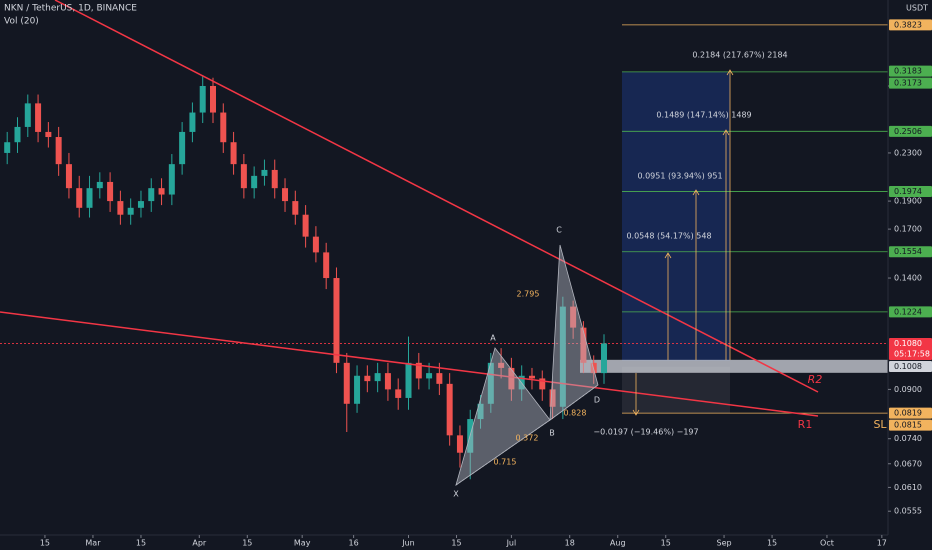 The height and width of the screenshot is (550, 932). What do you see at coordinates (552, 433) in the screenshot?
I see `pattern-point: B` at bounding box center [552, 433].